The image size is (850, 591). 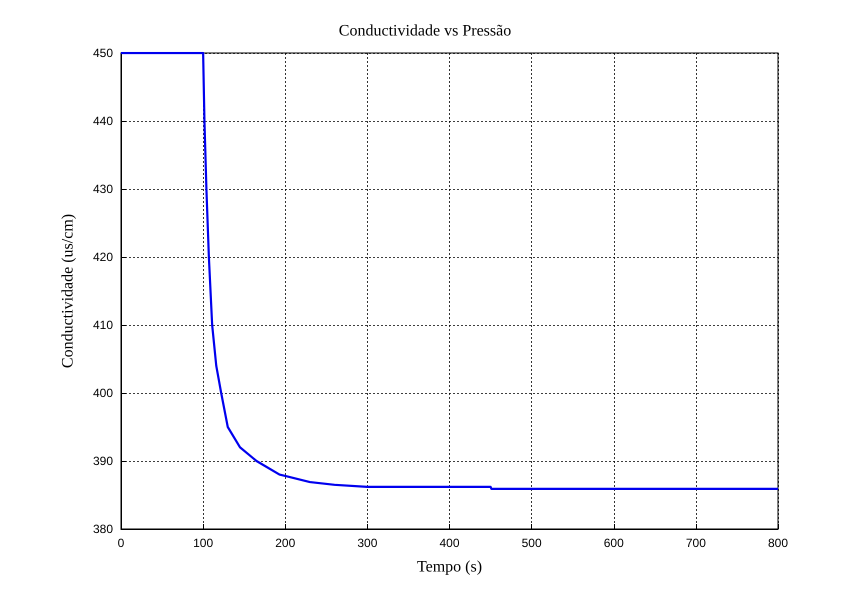 I want to click on y-tick-label: 440, so click(x=103, y=121).